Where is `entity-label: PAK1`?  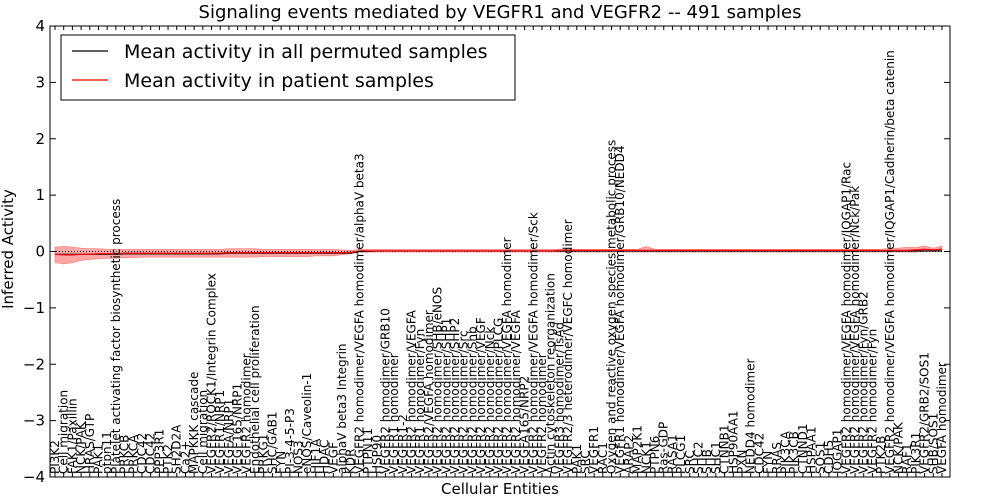
entity-label: PAK1 is located at coordinates (577, 459).